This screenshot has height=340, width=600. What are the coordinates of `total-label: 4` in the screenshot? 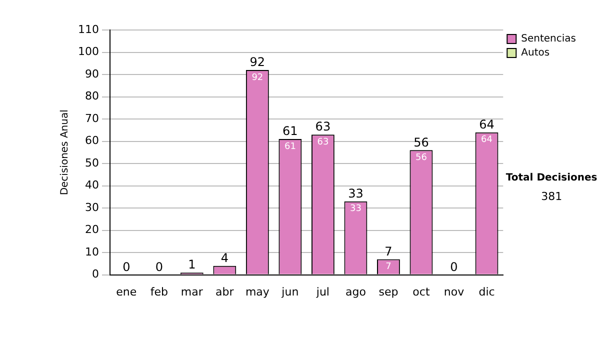 It's located at (224, 258).